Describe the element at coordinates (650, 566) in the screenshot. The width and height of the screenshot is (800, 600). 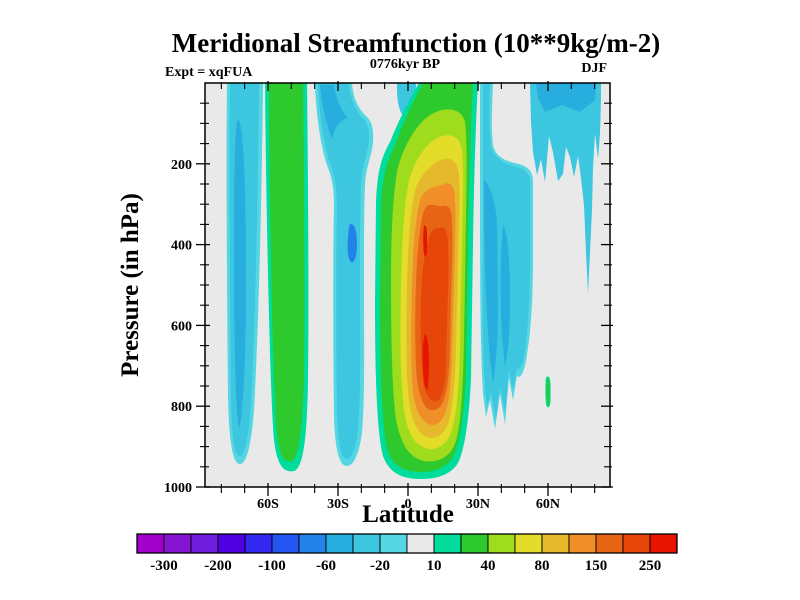
I see `colorbar-tick-label: 250` at that location.